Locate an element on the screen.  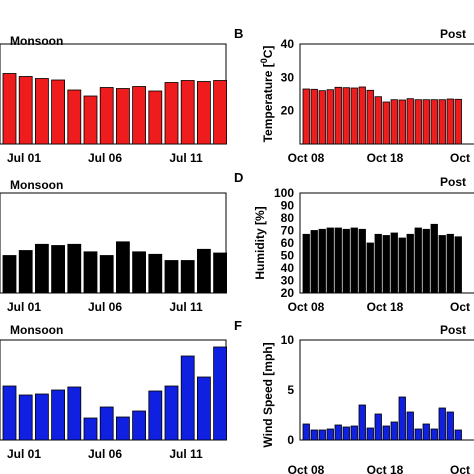
y-tick-label: 90 is located at coordinates (288, 206).